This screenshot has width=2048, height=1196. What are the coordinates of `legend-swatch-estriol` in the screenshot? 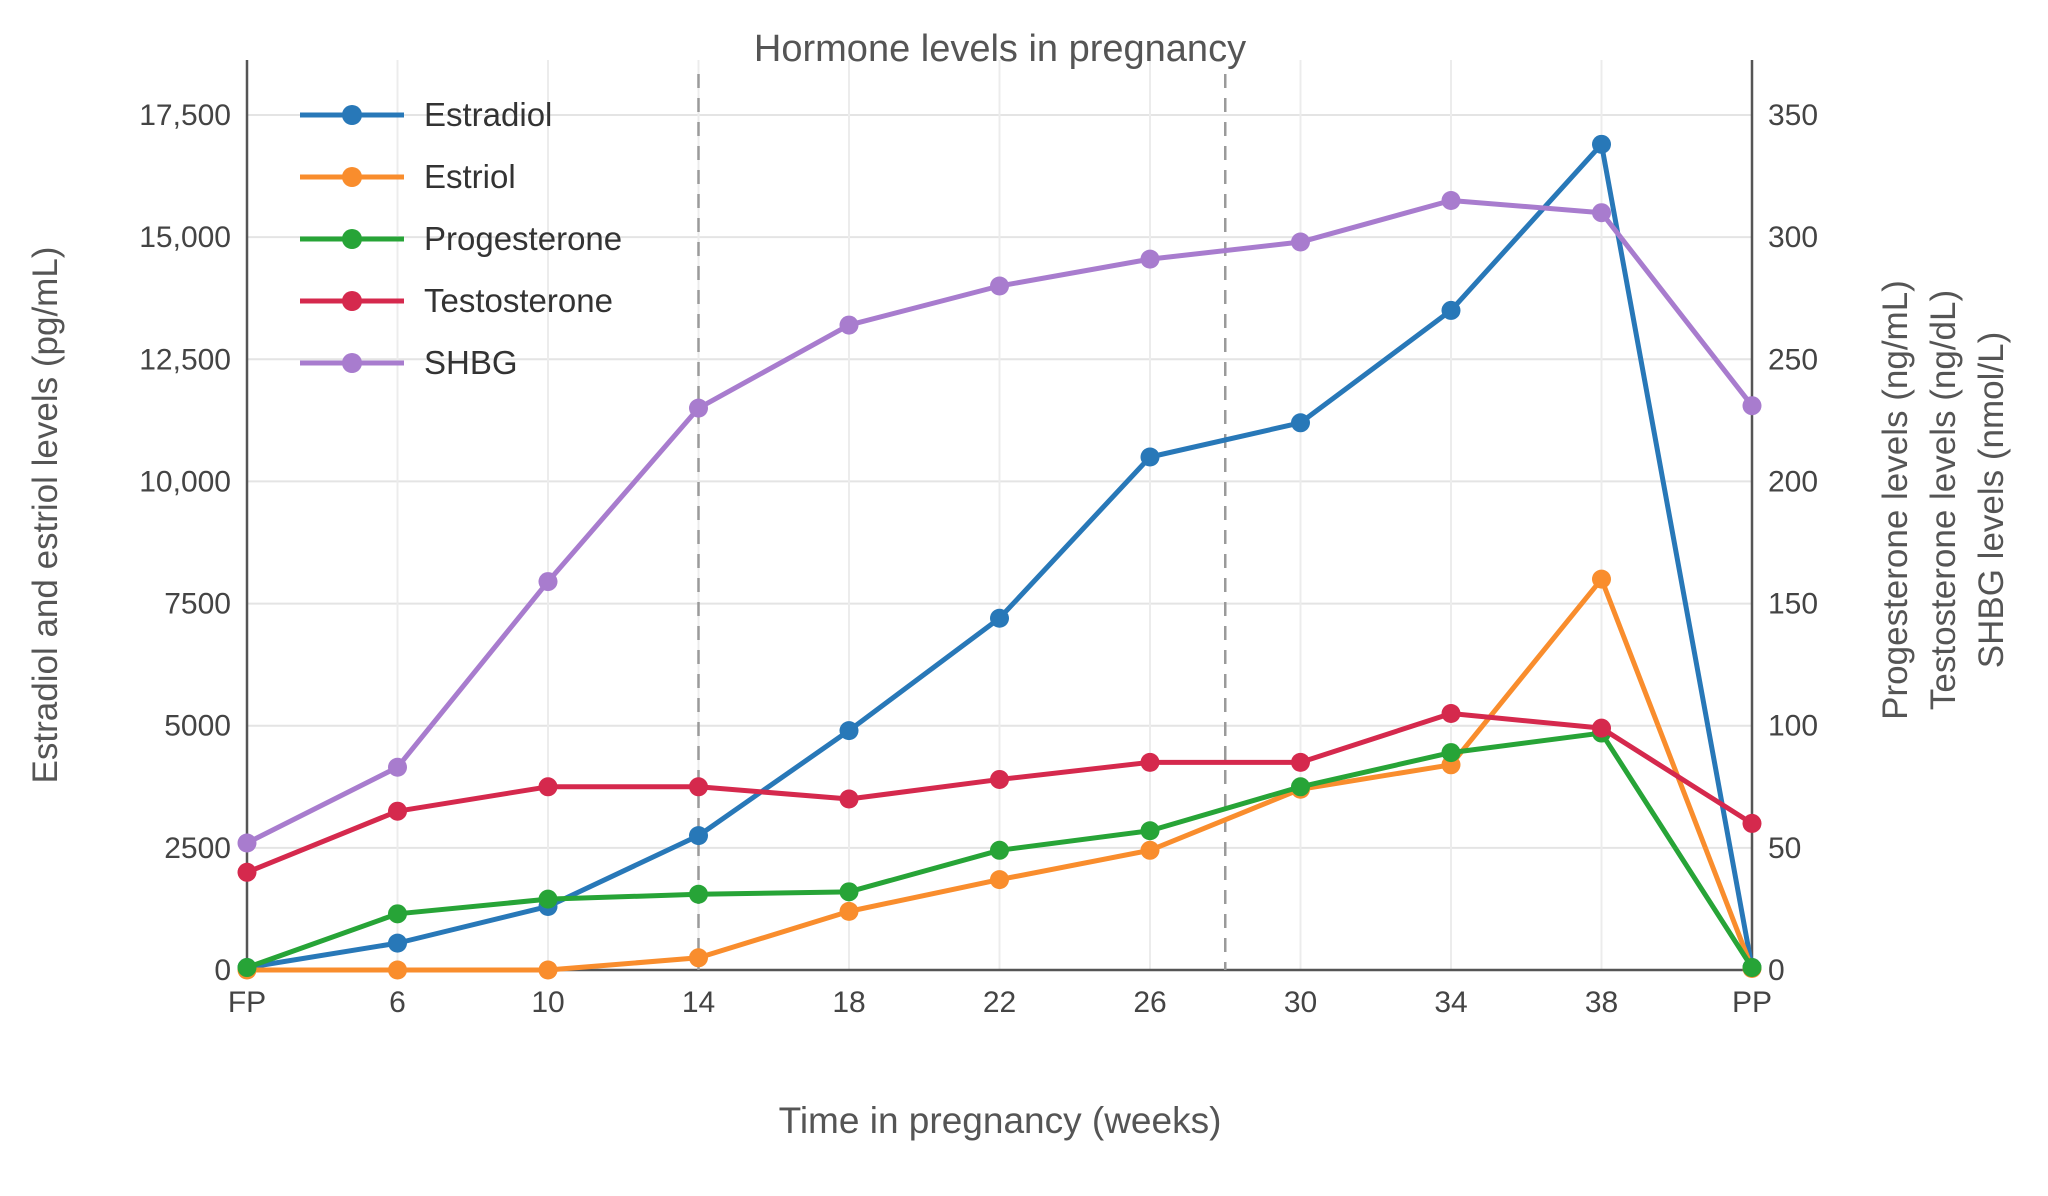 It's located at (352, 177).